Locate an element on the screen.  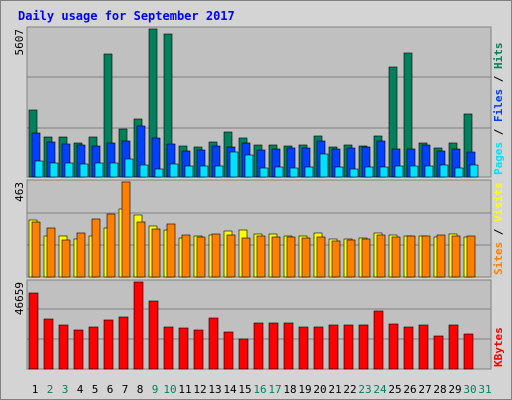
panel-legend: Pages / Files / Hits is located at coordinates (498, 109).